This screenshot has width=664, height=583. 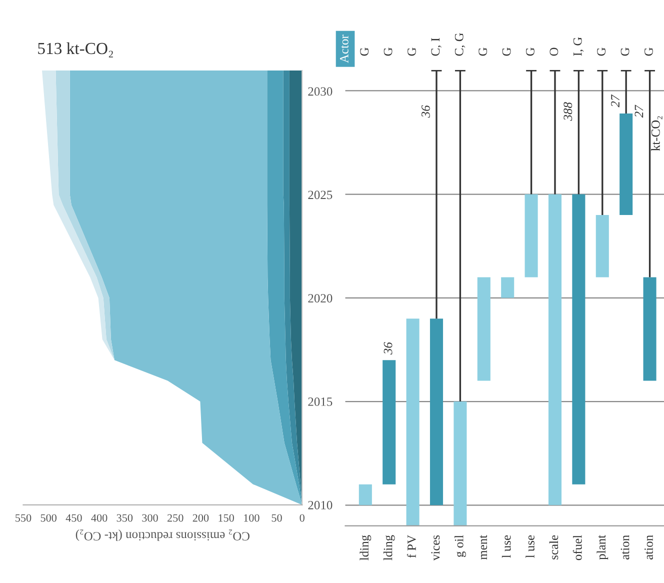 What do you see at coordinates (320, 91) in the screenshot?
I see `y-tick-label: 2030` at bounding box center [320, 91].